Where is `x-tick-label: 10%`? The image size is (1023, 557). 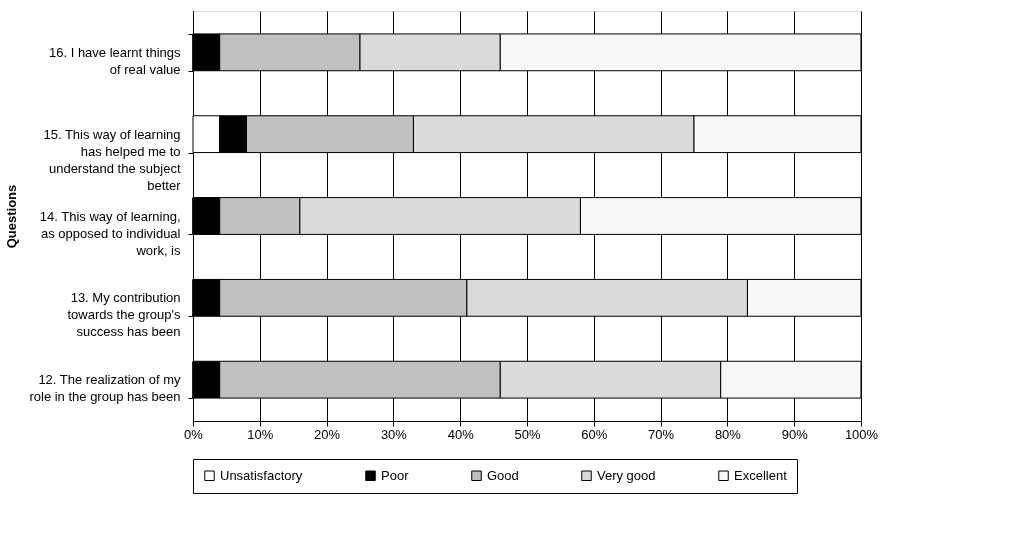
x-tick-label: 10% is located at coordinates (260, 434).